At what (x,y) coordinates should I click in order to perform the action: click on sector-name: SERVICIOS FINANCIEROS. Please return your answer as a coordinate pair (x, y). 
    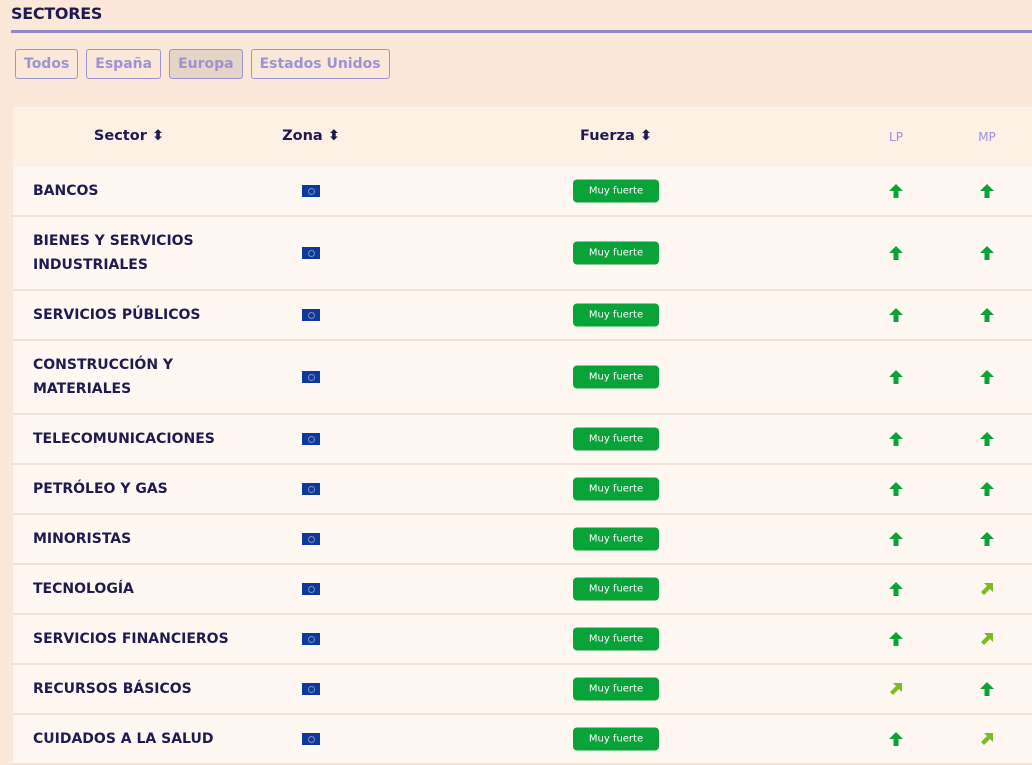
    Looking at the image, I should click on (131, 639).